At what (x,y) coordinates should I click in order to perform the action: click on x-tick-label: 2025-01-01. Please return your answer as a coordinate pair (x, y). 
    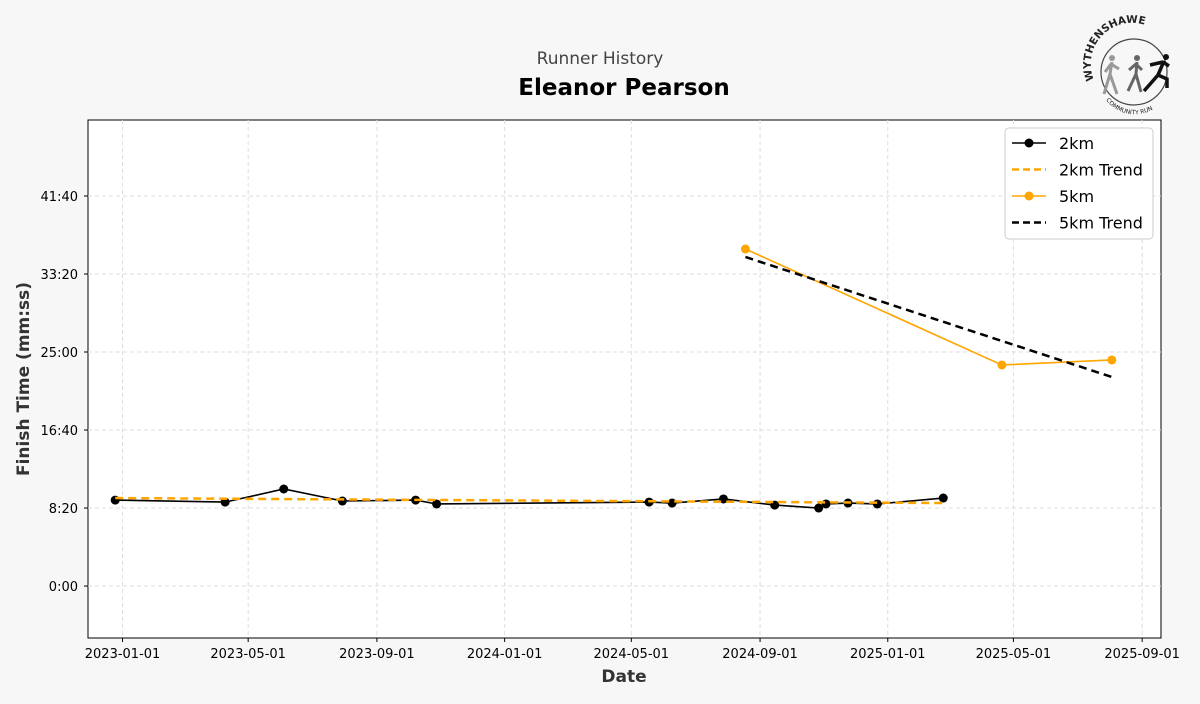
    Looking at the image, I should click on (888, 654).